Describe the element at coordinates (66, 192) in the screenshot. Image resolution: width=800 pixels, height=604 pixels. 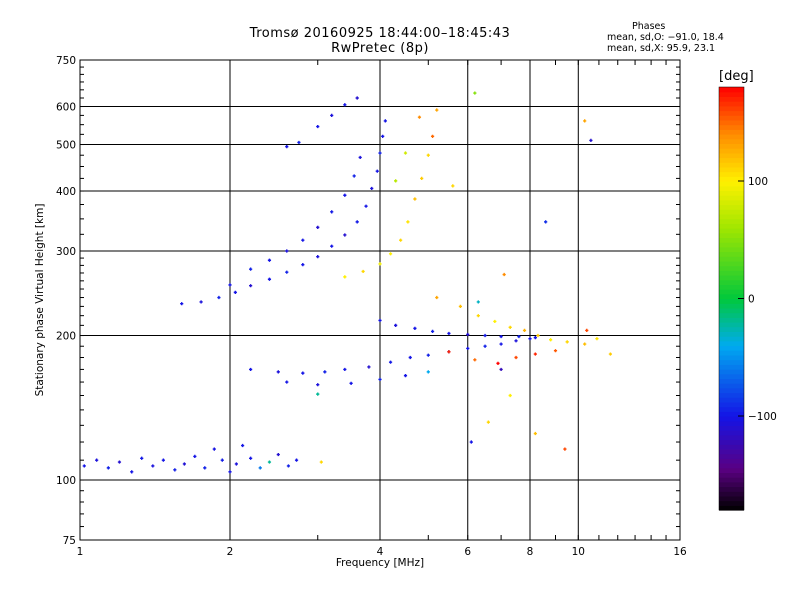
I see `y-tick-label: 400` at that location.